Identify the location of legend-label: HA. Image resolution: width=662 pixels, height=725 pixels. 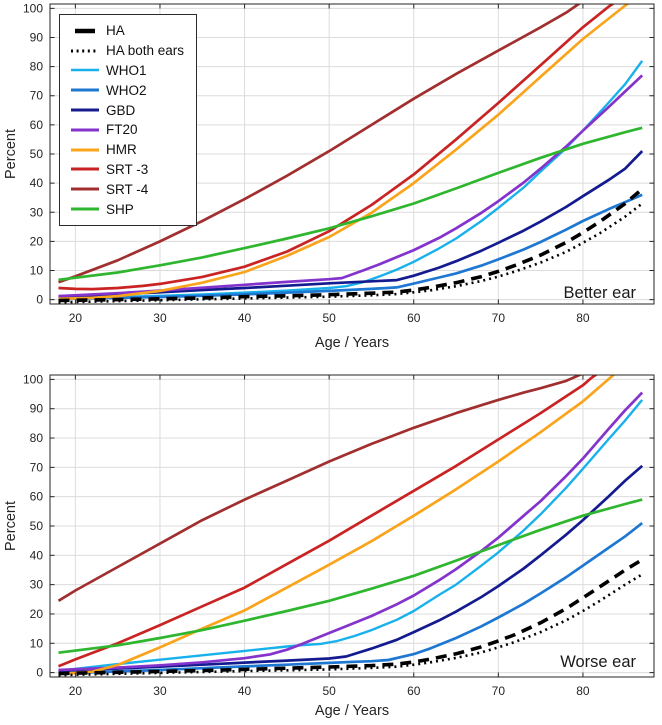
(115, 31).